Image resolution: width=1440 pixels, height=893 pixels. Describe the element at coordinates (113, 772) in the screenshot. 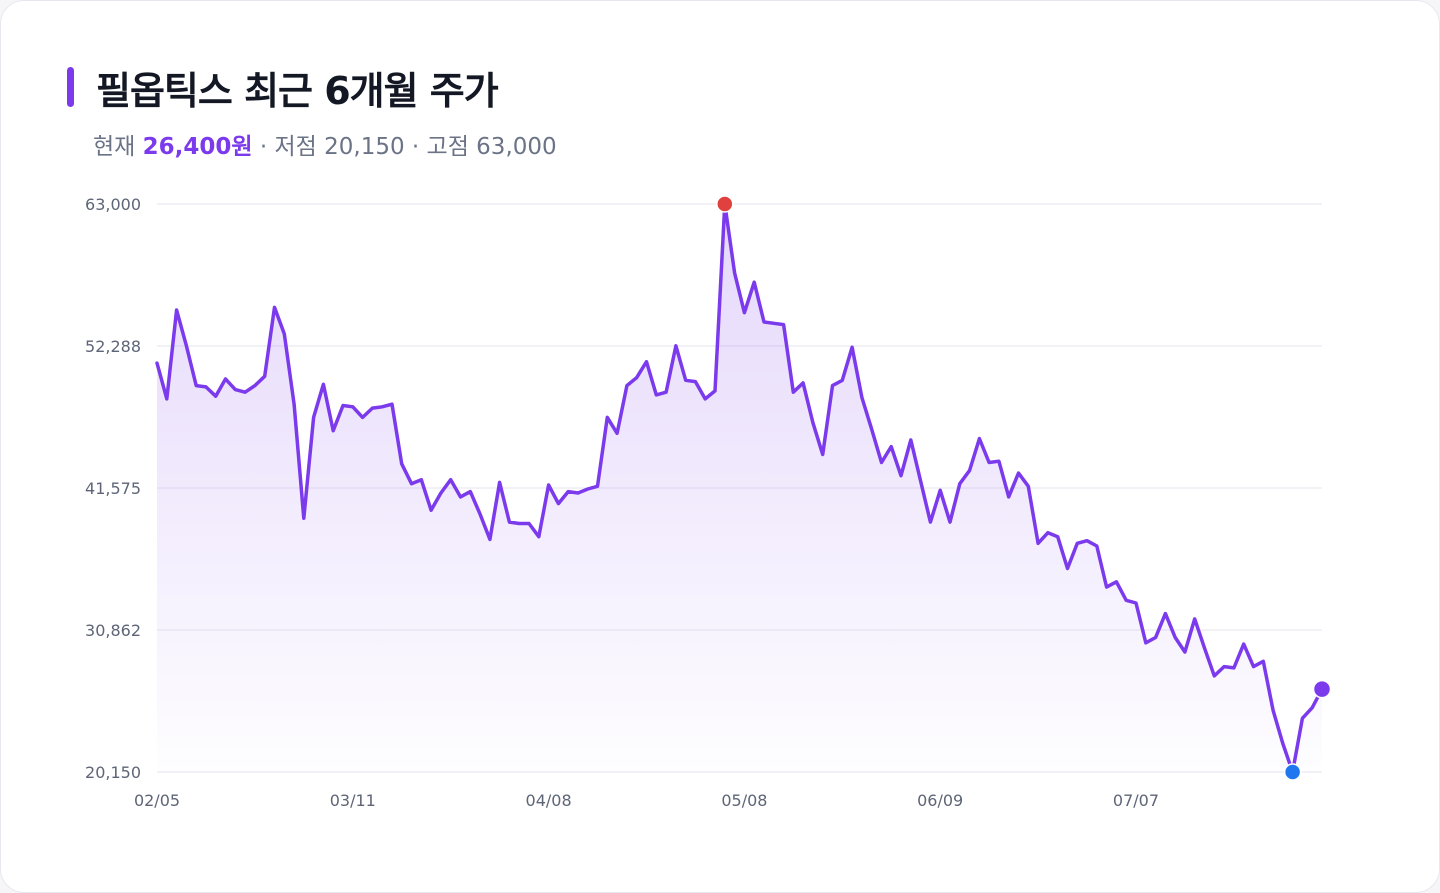

I see `y-tick-label: 20,150` at that location.